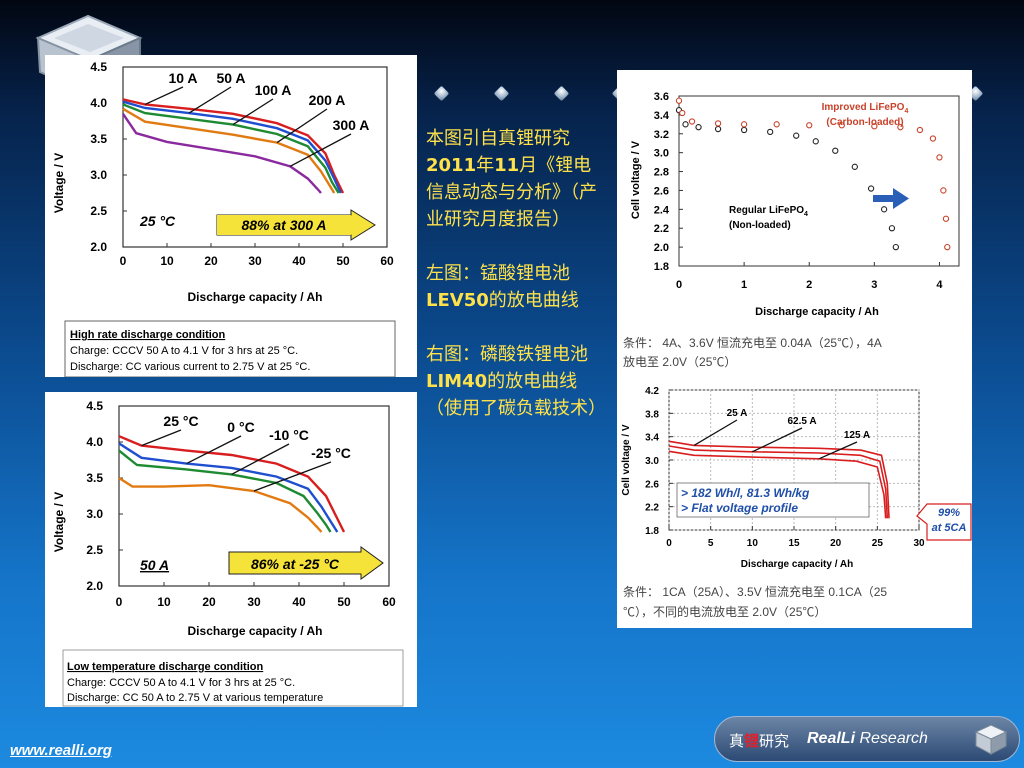 Image resolution: width=1024 pixels, height=768 pixels. I want to click on x-tick-label: 25, so click(878, 543).